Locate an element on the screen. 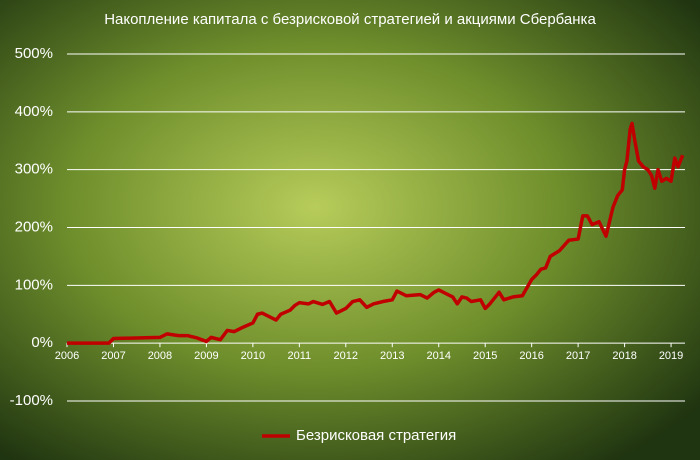 The height and width of the screenshot is (460, 700). x-tick-label: 2012 is located at coordinates (346, 356).